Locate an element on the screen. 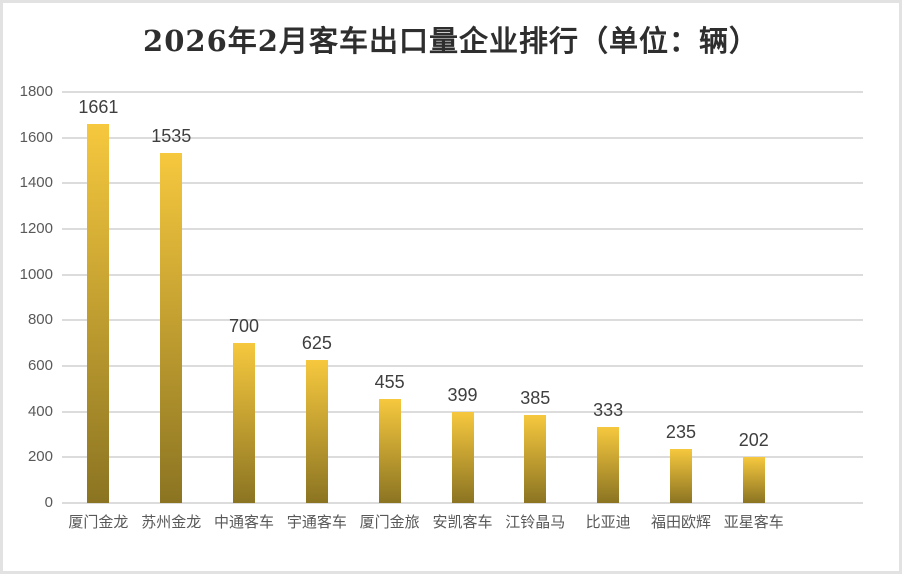 This screenshot has width=902, height=574. x-axis: 厦门金龙 苏州金龙 中通客车 宇通客车 厦门金旅 安凯客车 江铃晶马 比亚迪 福田欧辉 亚星客车 is located at coordinates (462, 522).